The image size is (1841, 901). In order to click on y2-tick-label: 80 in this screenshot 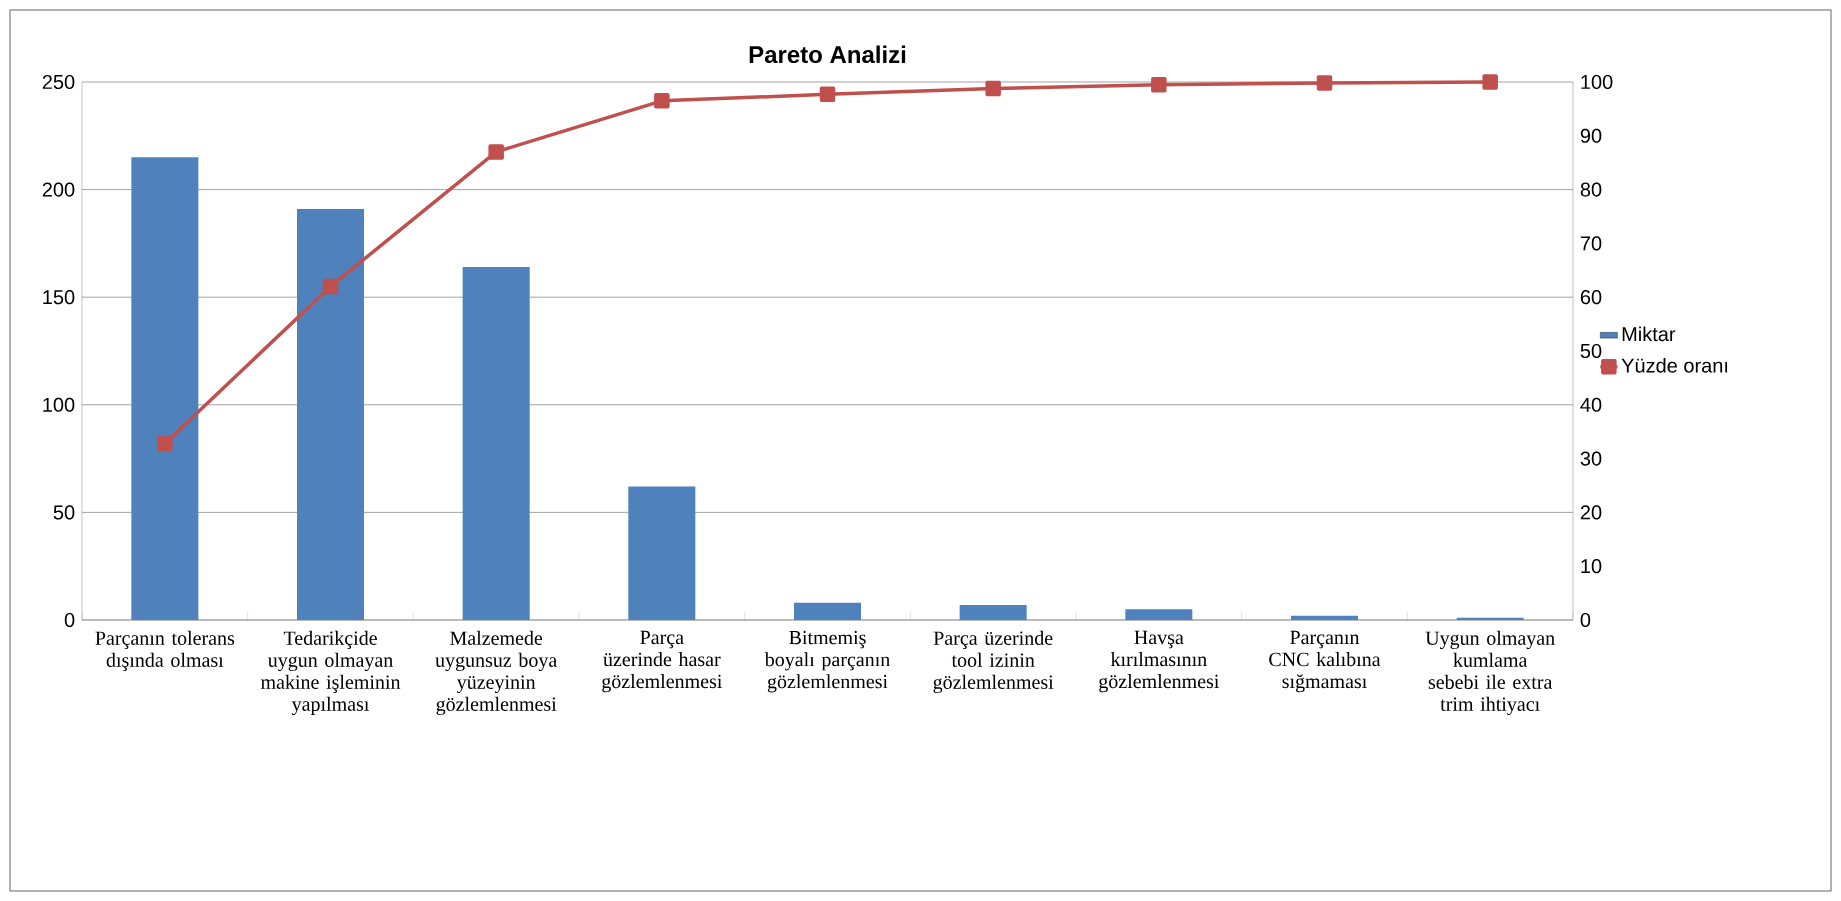, I will do `click(1591, 189)`.